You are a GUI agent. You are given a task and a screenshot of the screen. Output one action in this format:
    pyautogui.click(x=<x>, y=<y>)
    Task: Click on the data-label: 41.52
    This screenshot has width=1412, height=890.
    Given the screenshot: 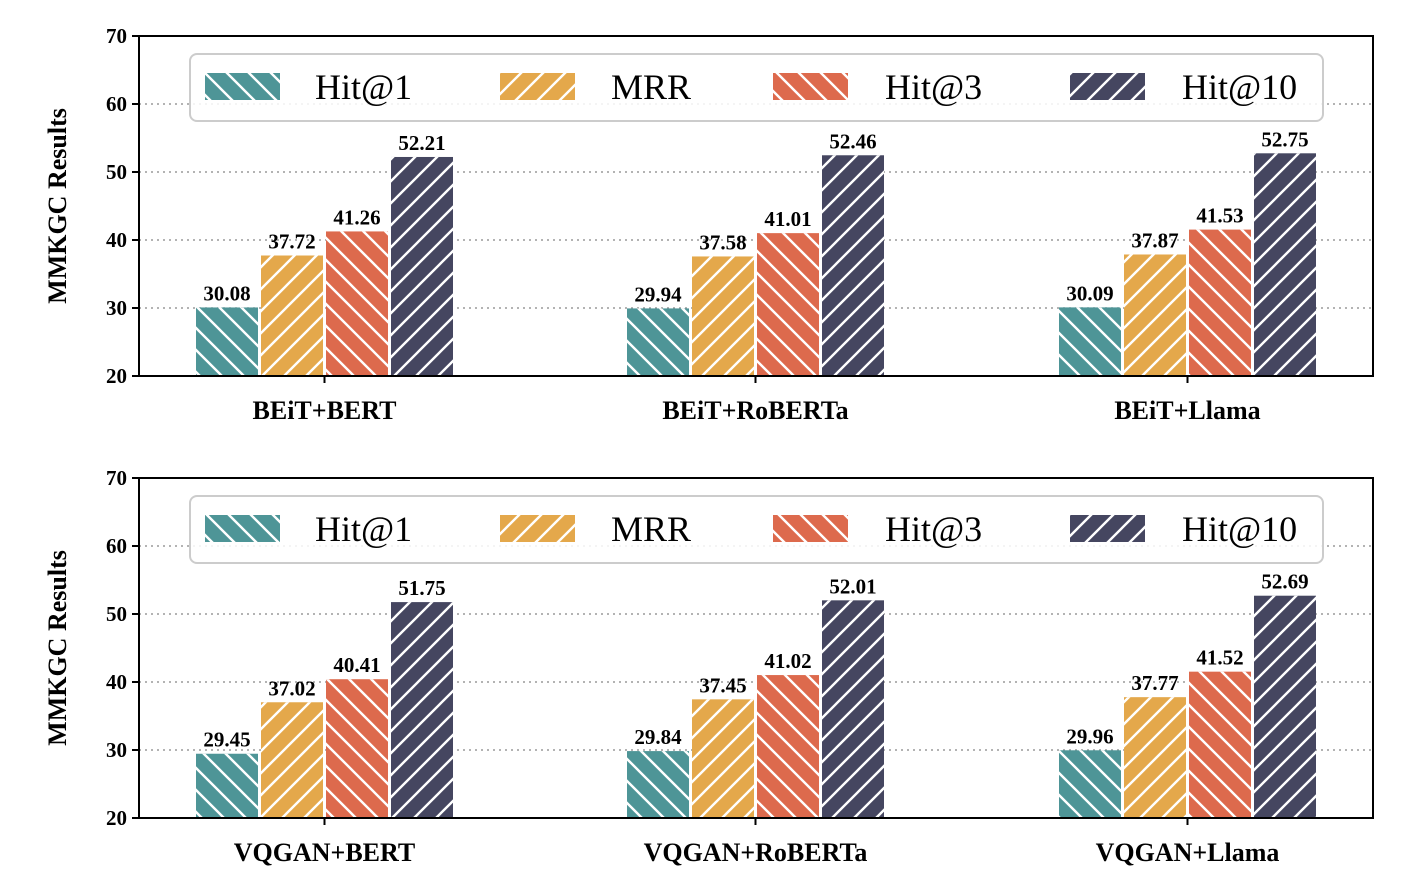 What is the action you would take?
    pyautogui.click(x=1219, y=658)
    